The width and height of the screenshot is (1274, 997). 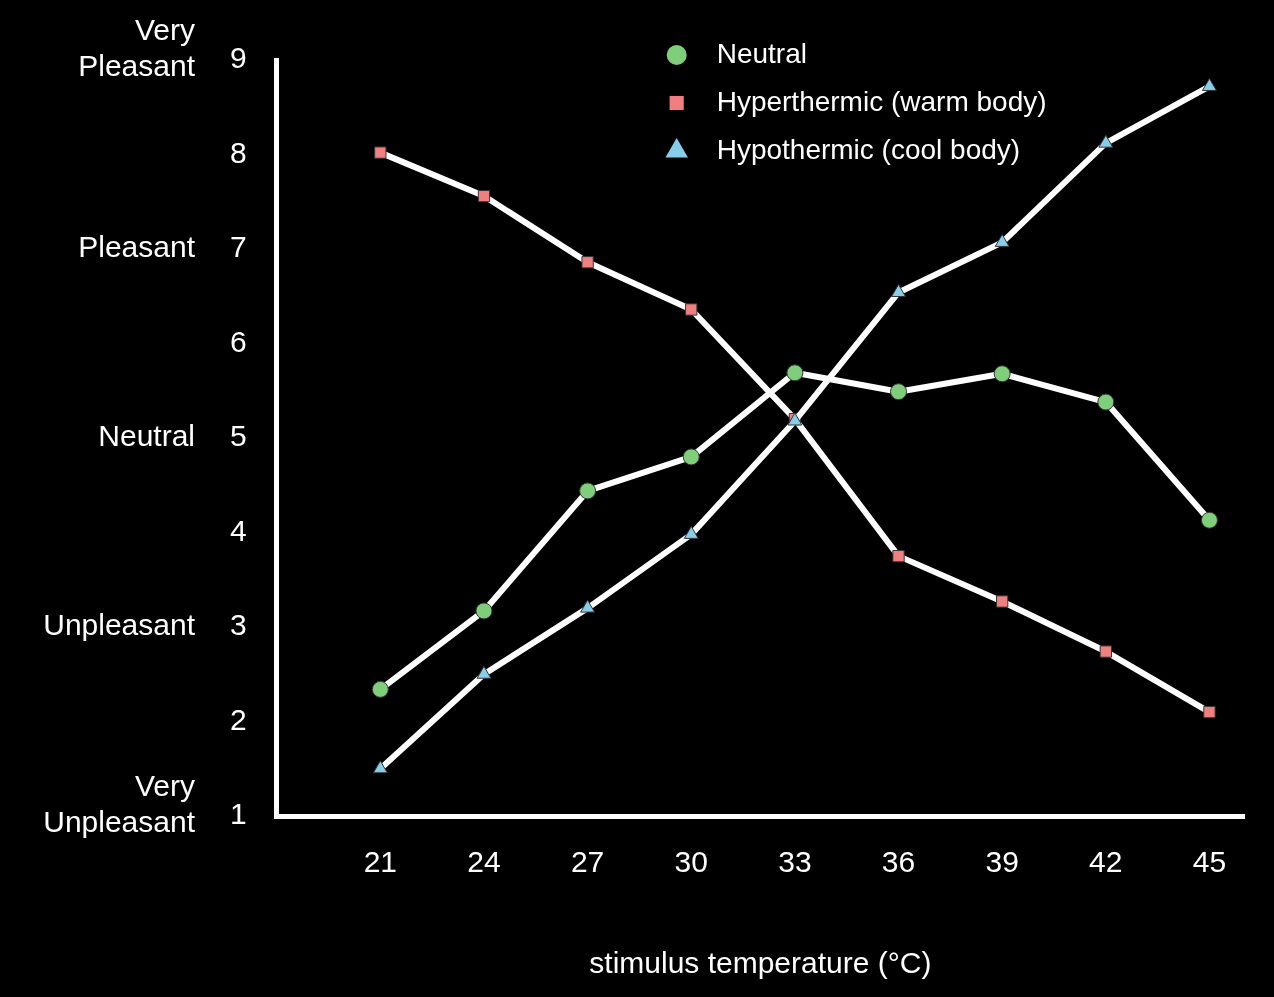 What do you see at coordinates (238, 341) in the screenshot?
I see `y-tick-label: 6` at bounding box center [238, 341].